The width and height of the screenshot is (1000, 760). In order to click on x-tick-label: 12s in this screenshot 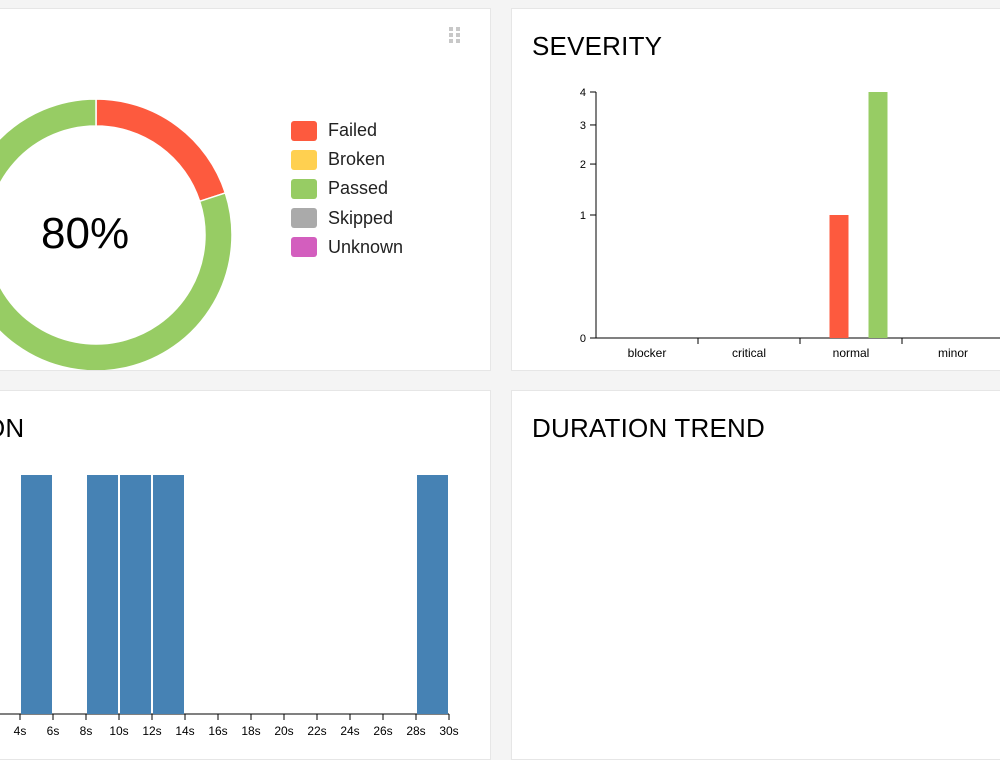, I will do `click(151, 731)`.